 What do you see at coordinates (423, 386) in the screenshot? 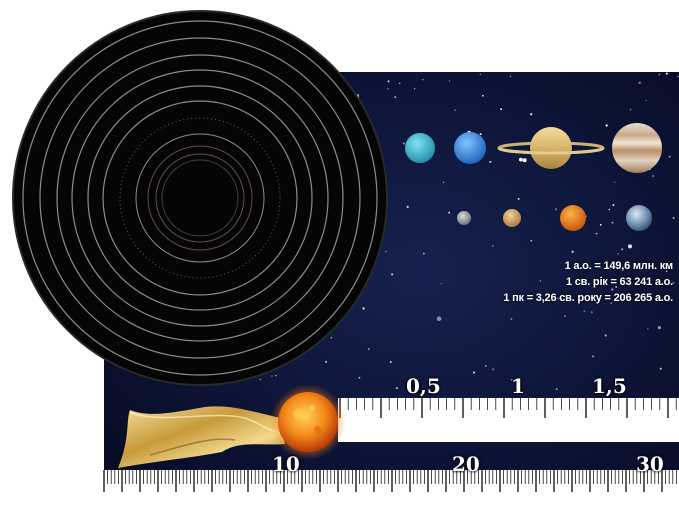
I see `upper-ruler-label-0-5: 0,5` at bounding box center [423, 386].